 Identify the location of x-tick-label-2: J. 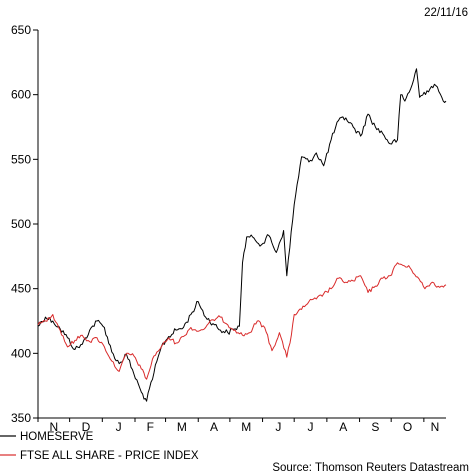
(119, 427).